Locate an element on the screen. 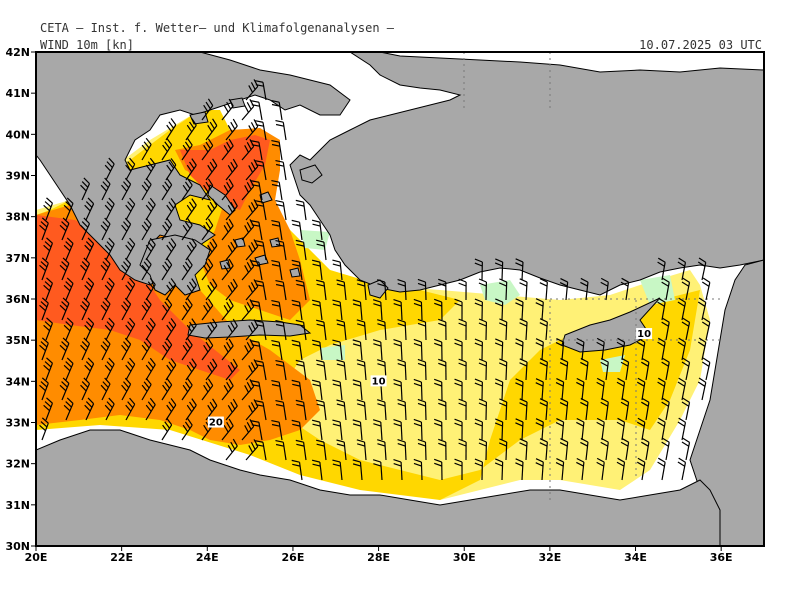 Image resolution: width=800 pixels, height=600 pixels. contour-label: 20 is located at coordinates (216, 423).